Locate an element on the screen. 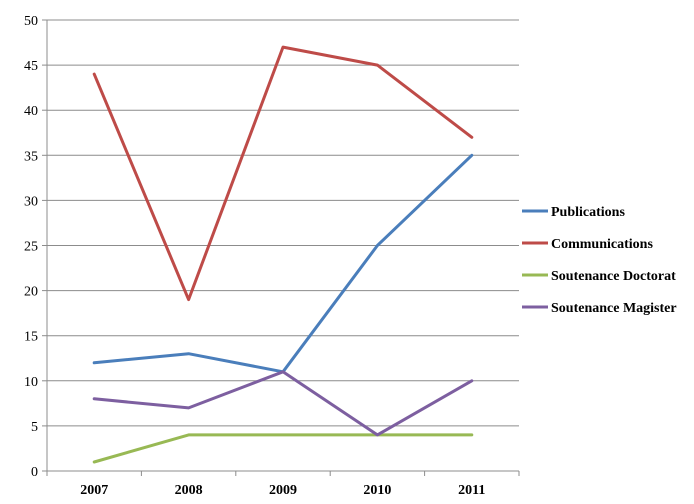 The height and width of the screenshot is (504, 694). x-tick-label: 2008 is located at coordinates (189, 490).